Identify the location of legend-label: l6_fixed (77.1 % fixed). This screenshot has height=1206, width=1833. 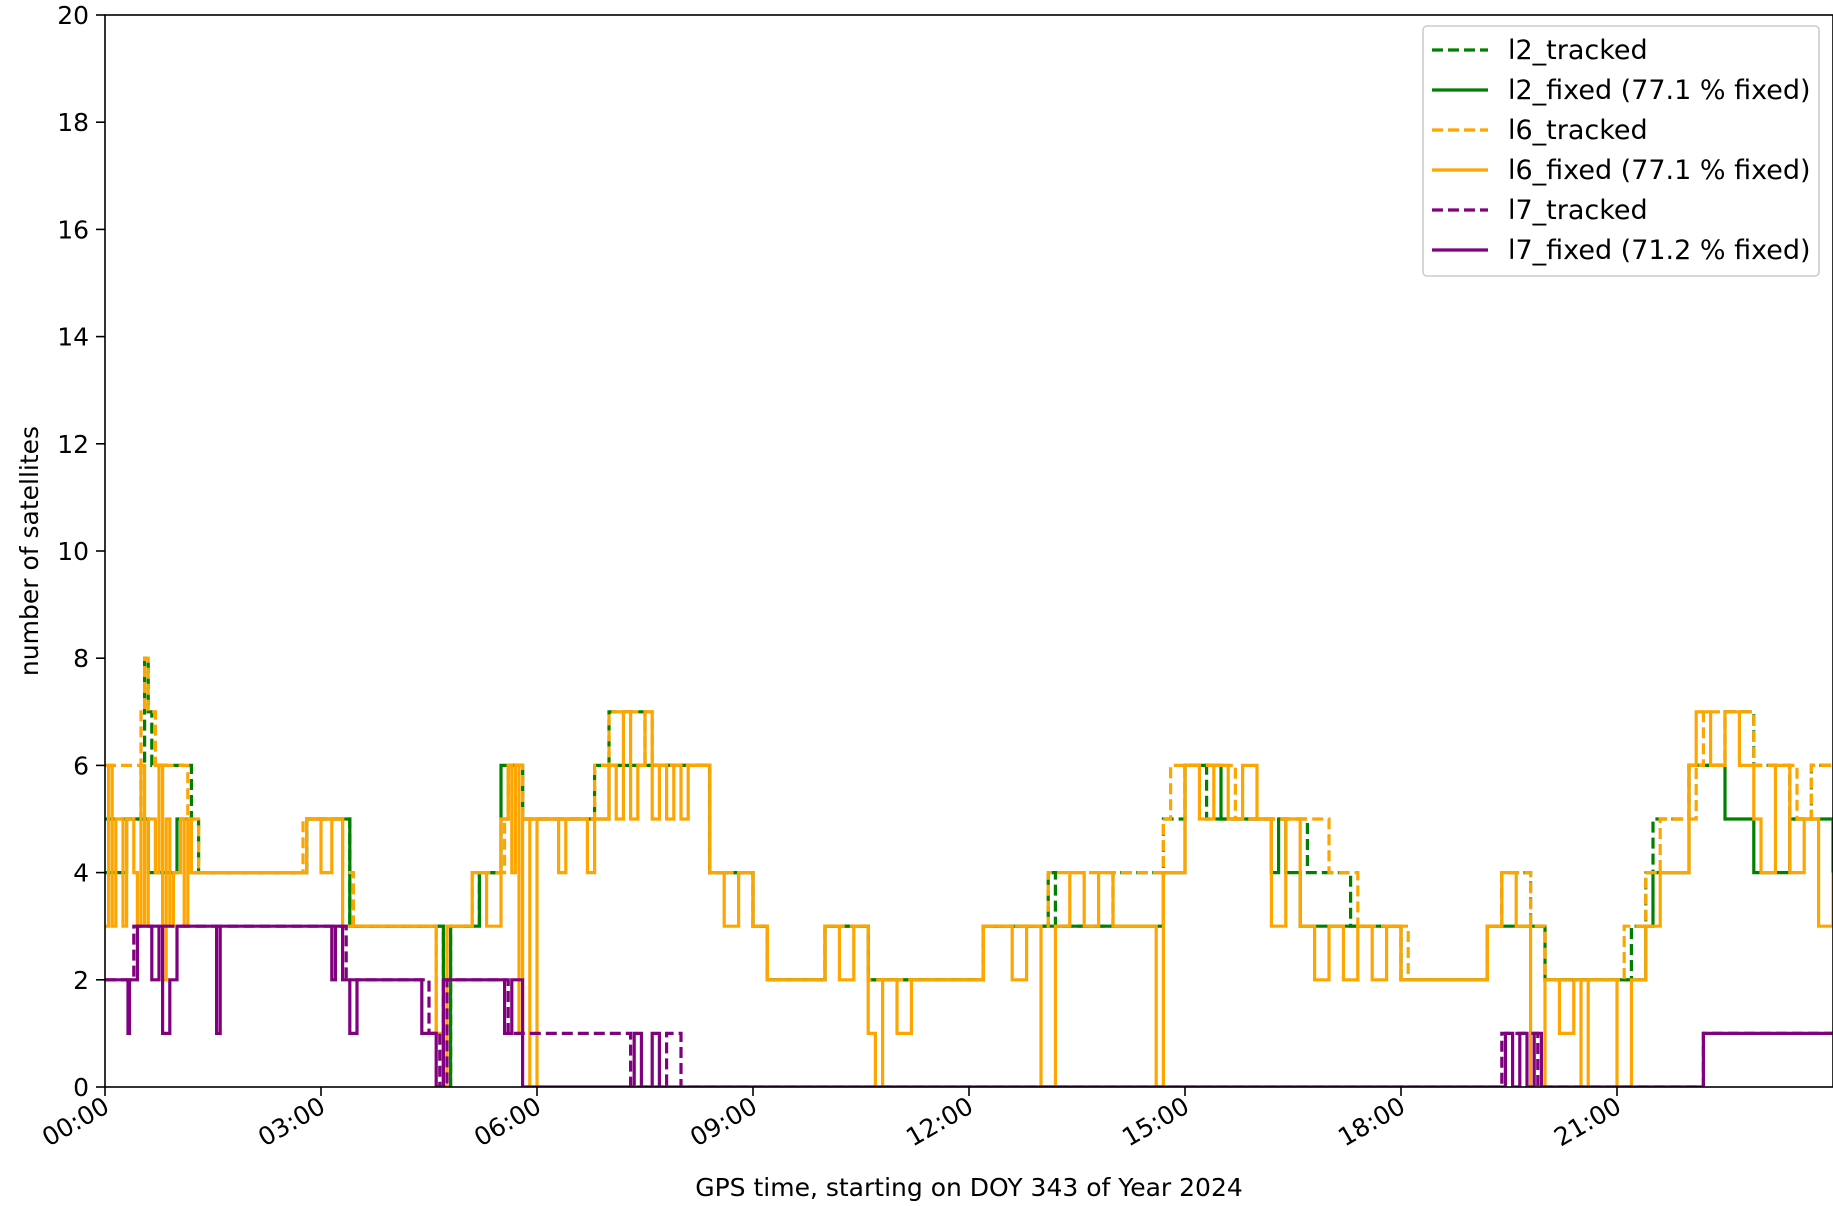
(1659, 170).